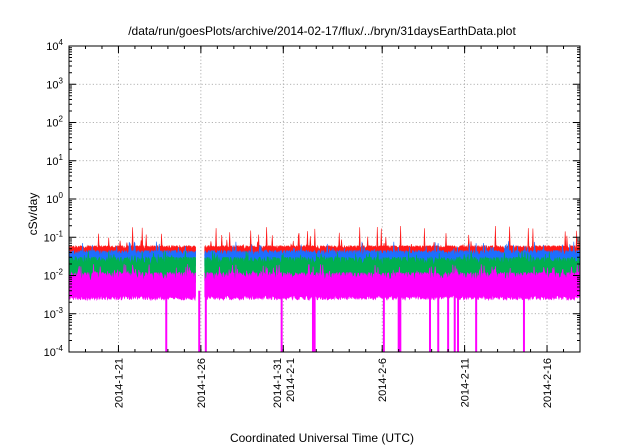  Describe the element at coordinates (33, 214) in the screenshot. I see `y-axis-label: cSv/day` at that location.